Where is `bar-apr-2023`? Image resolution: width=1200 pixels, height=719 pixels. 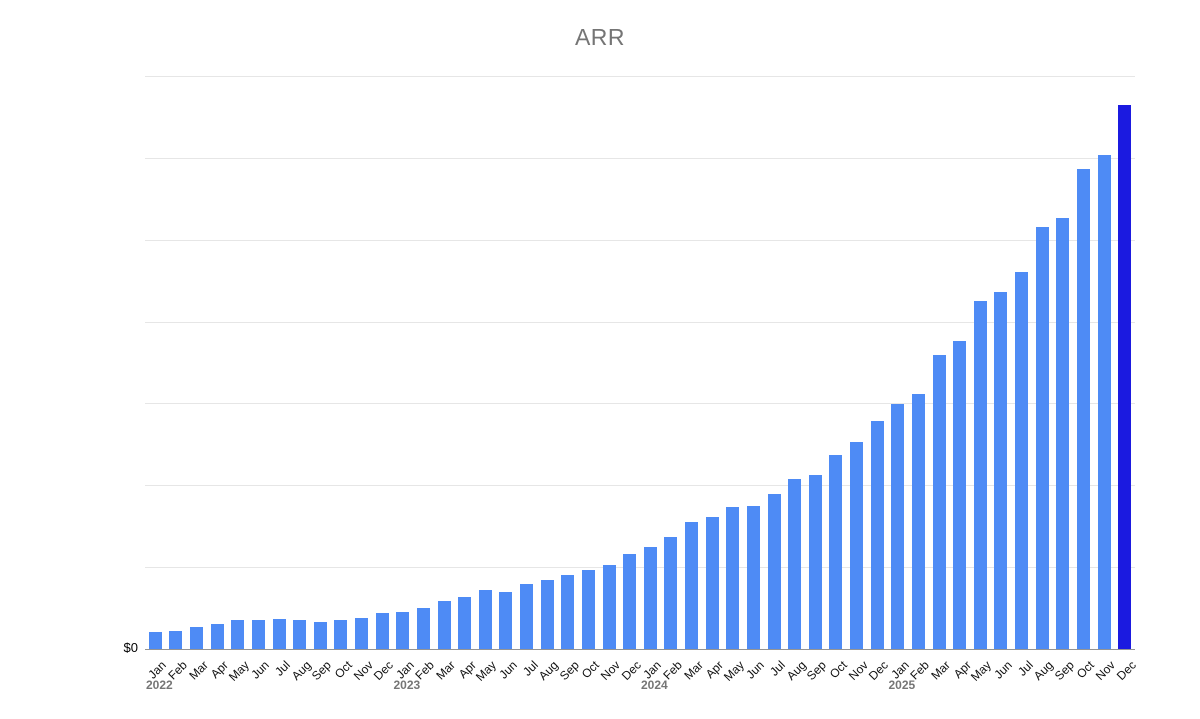
bar-apr-2023 is located at coordinates (465, 623).